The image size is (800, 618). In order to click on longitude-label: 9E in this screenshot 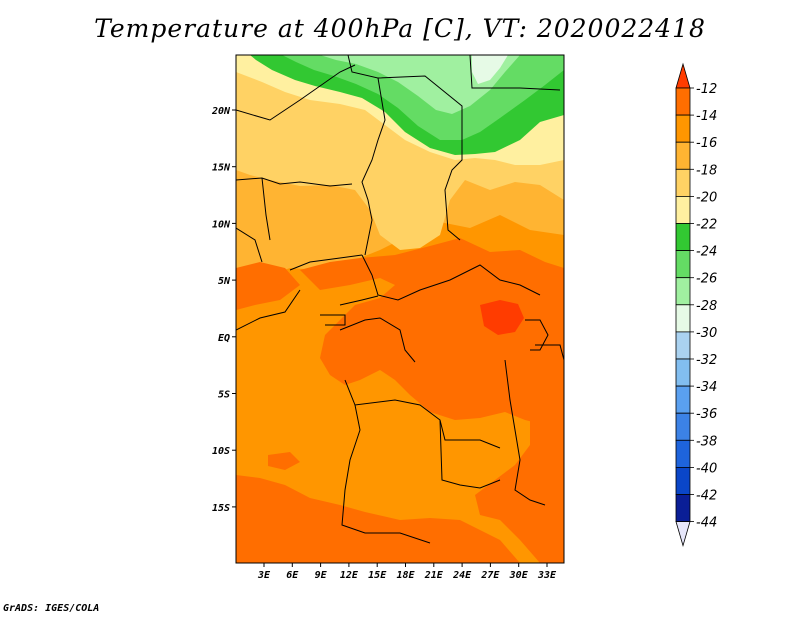, I will do `click(321, 575)`.